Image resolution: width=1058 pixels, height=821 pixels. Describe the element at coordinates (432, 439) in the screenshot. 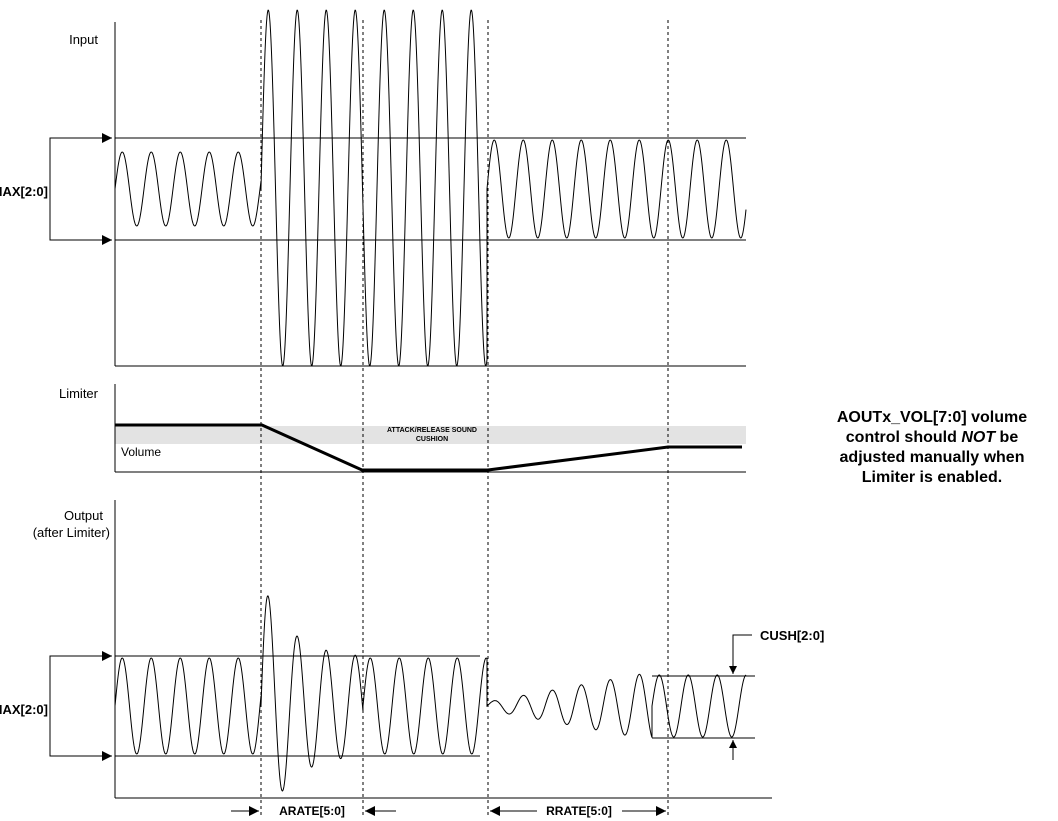

I see `cushion-label-line2: CUSHION` at that location.